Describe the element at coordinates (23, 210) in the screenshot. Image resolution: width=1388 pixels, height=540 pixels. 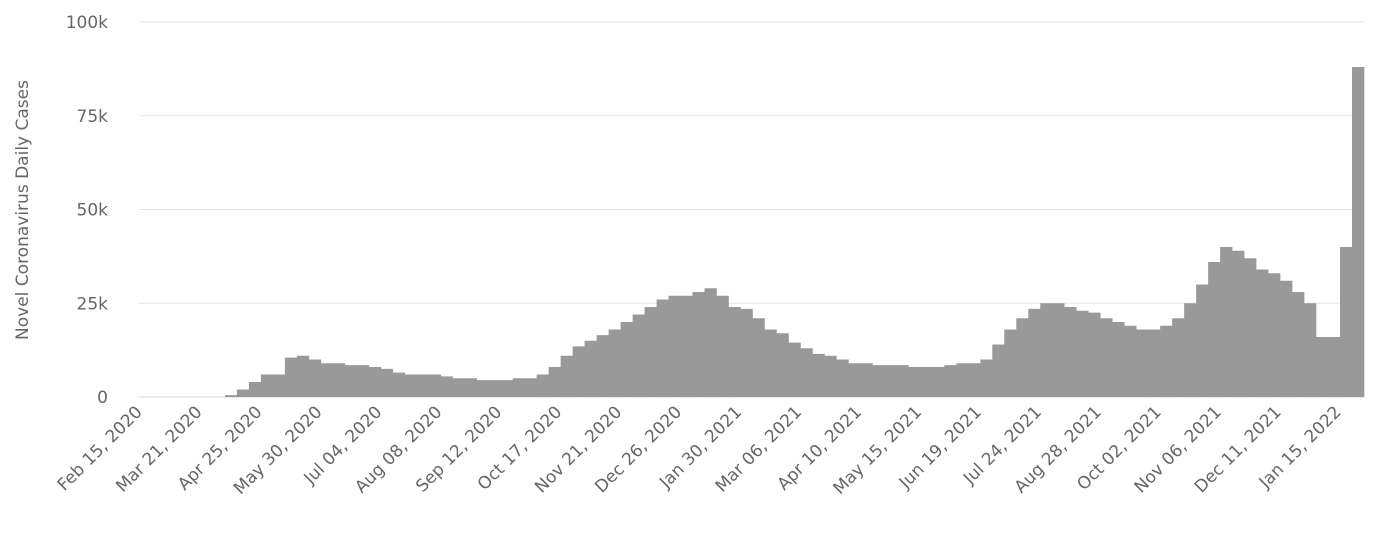
I see `y-axis-title: Novel Coronavirus Daily Cases` at that location.